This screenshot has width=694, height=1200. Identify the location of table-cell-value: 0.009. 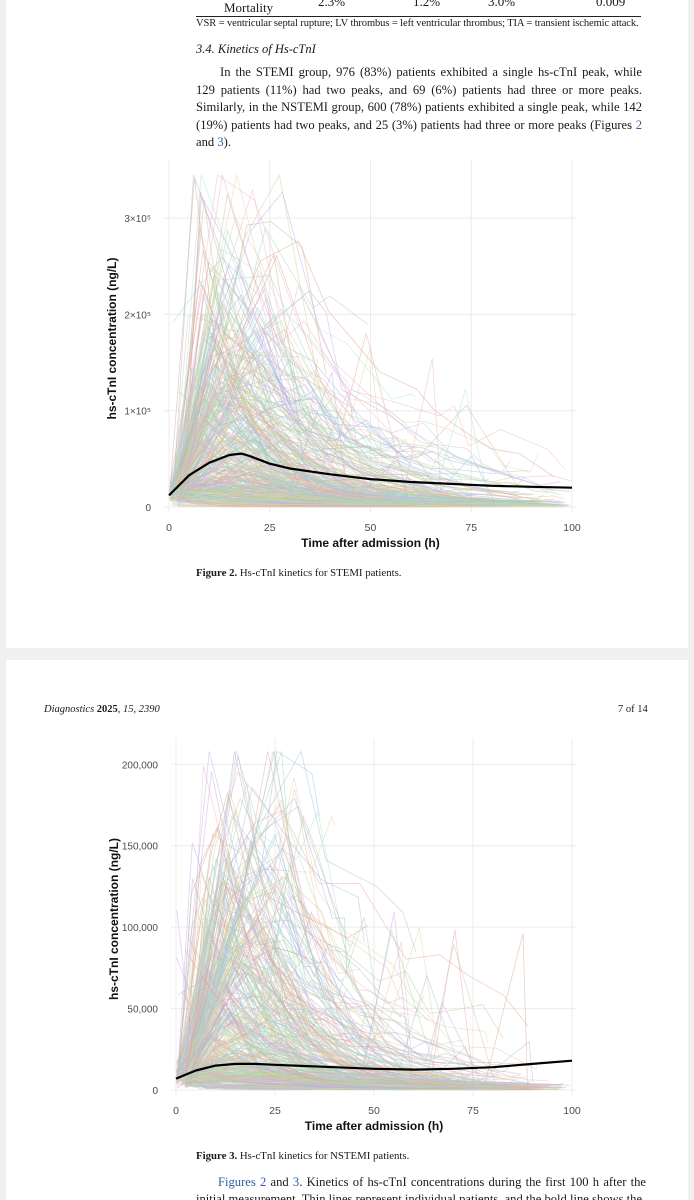
(611, 4).